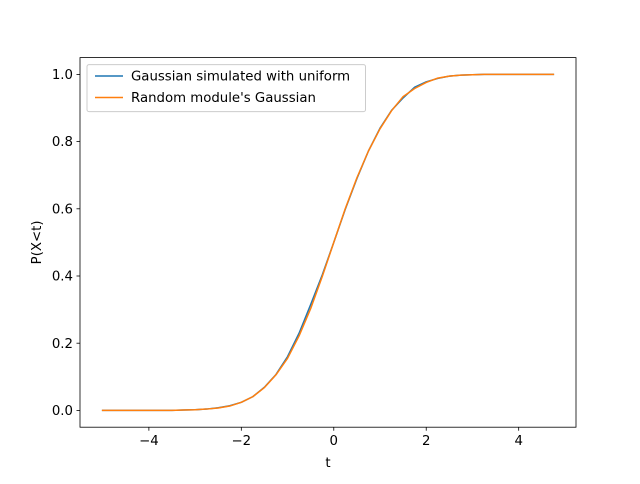 The image size is (640, 484). Describe the element at coordinates (37, 242) in the screenshot. I see `y-axis-label: P(X<t)` at that location.